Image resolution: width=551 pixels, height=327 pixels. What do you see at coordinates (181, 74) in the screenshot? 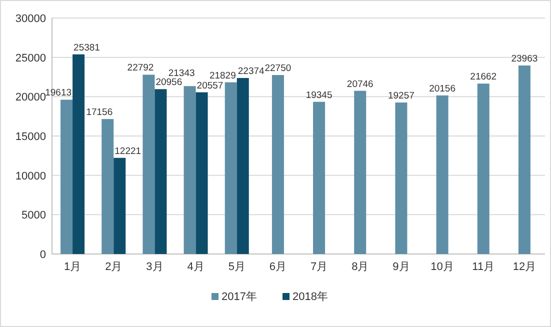
I see `data-label: 21343` at bounding box center [181, 74].